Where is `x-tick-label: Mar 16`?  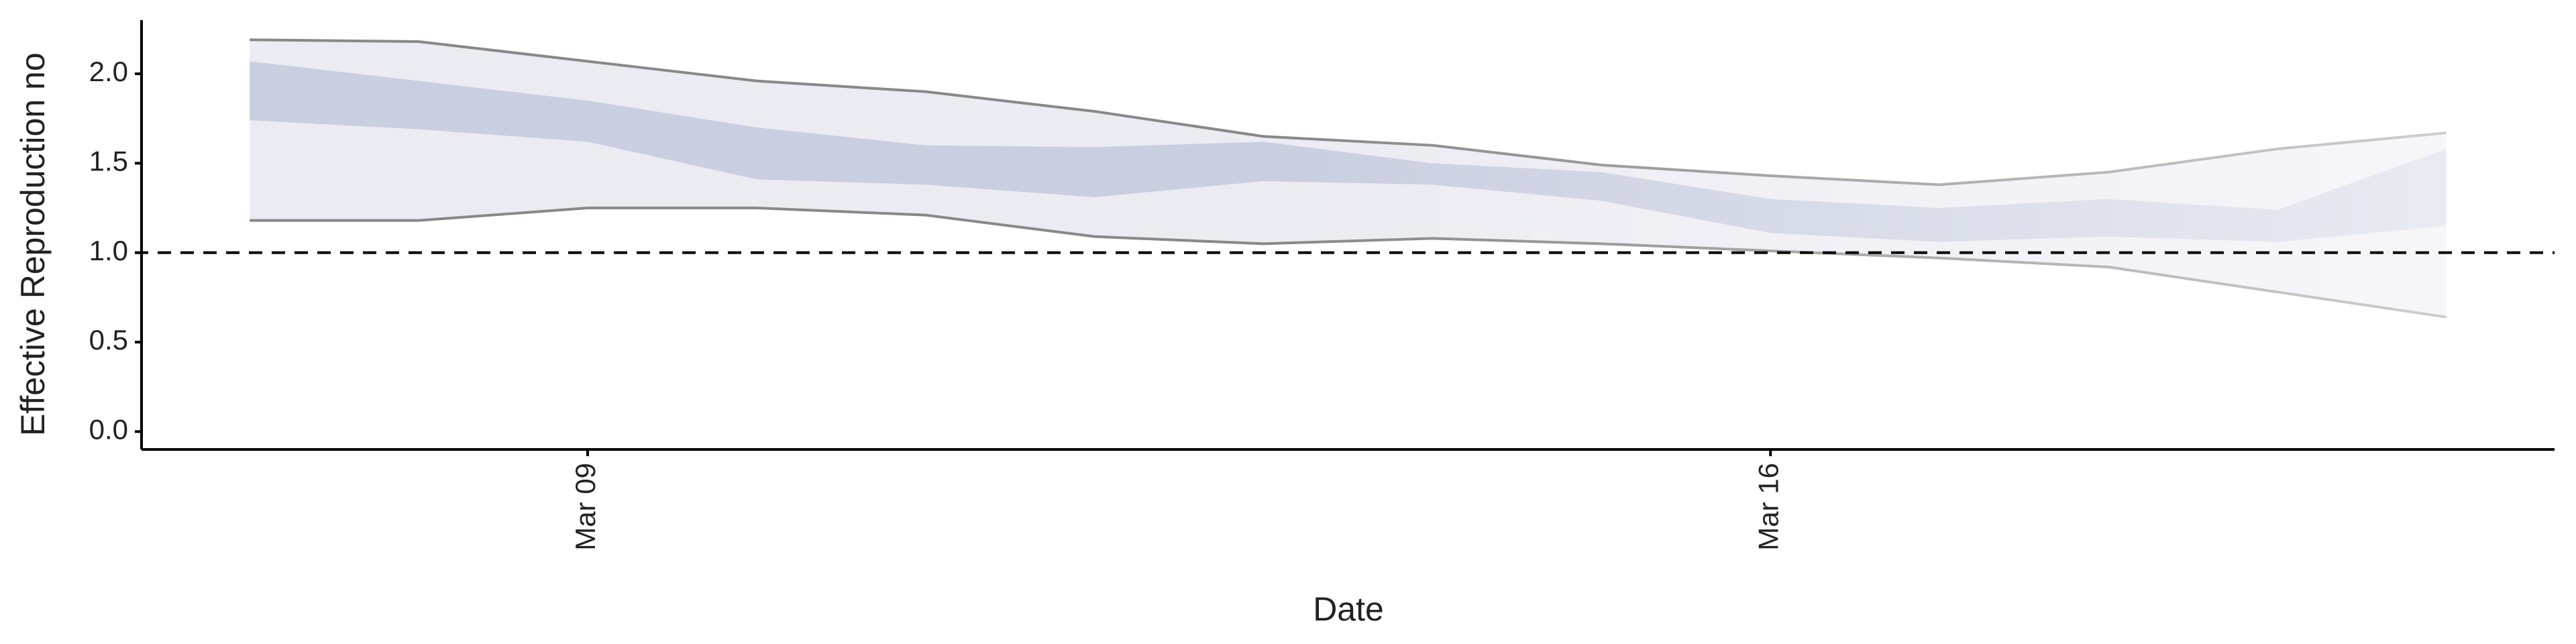
x-tick-label: Mar 16 is located at coordinates (1768, 507).